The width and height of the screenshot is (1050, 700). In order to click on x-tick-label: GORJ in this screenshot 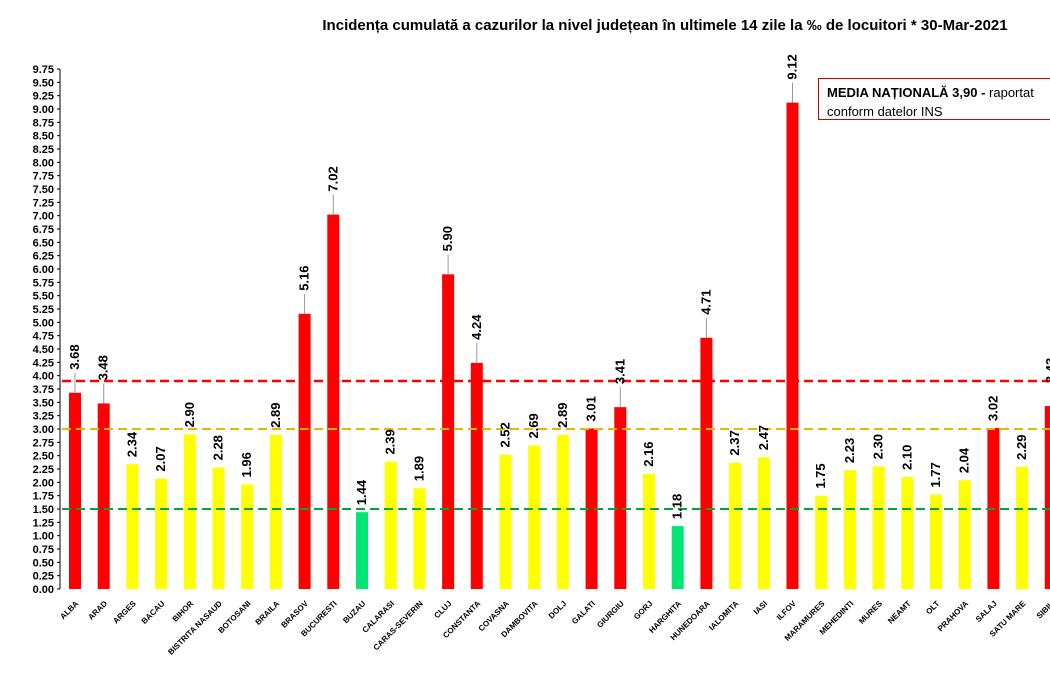, I will do `click(643, 610)`.